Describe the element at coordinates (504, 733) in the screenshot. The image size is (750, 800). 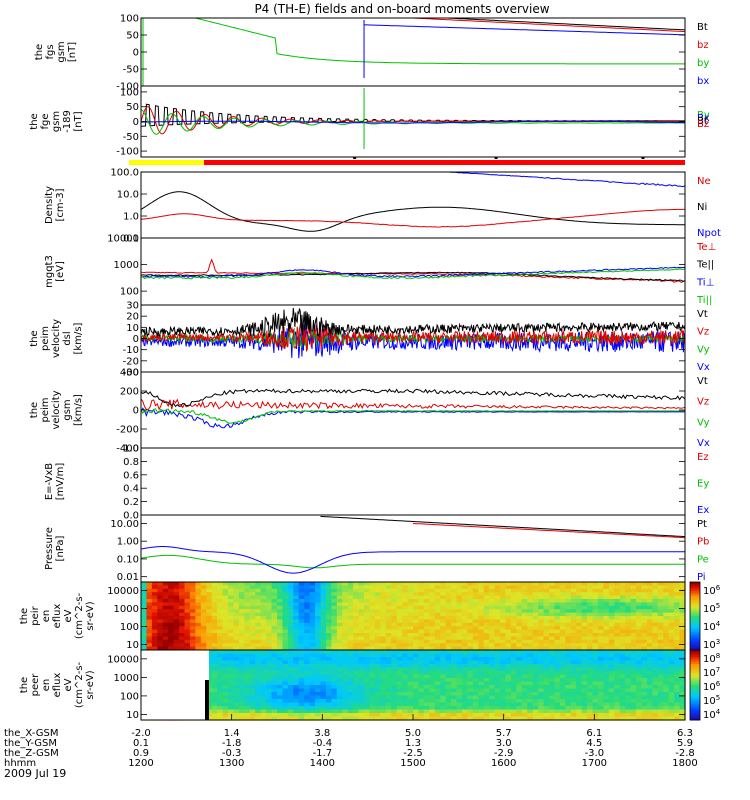
I see `x-tick-label: 5.7` at that location.